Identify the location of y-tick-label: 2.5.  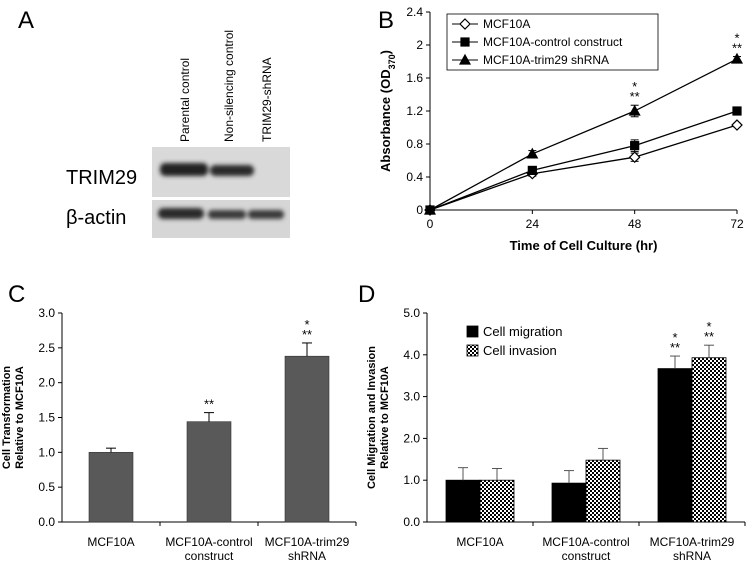
(46, 348).